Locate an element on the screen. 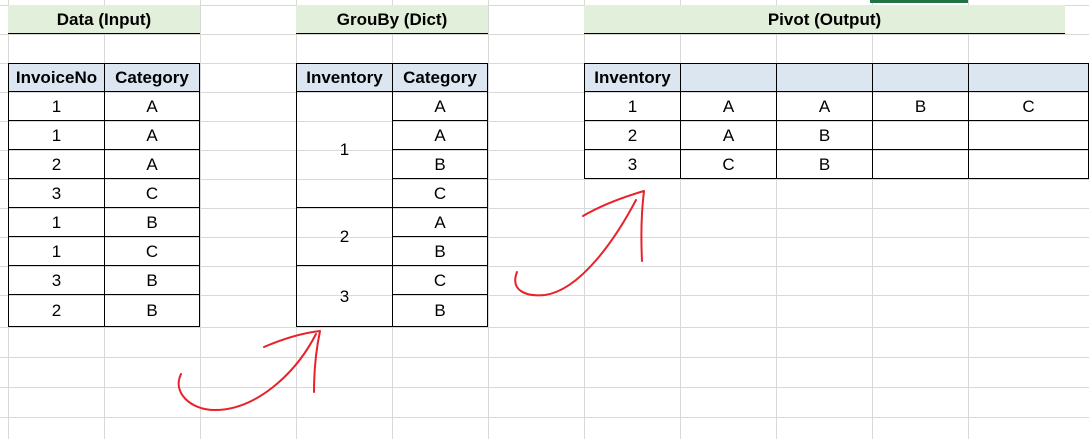 This screenshot has height=439, width=1089. header-pivot-output: Pivot (Output) is located at coordinates (824, 19).